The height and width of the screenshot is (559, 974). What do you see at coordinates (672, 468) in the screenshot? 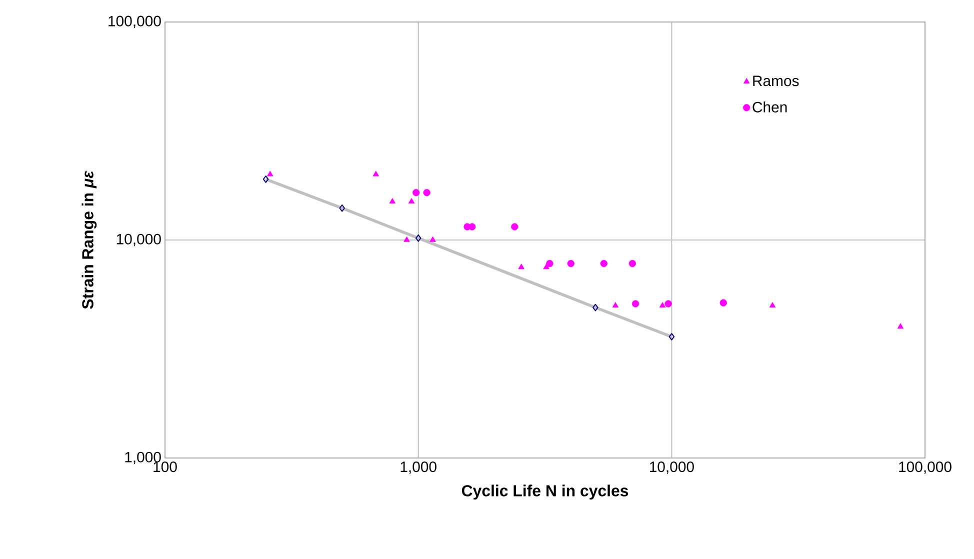
I see `x-tick-label: 10,000` at bounding box center [672, 468].